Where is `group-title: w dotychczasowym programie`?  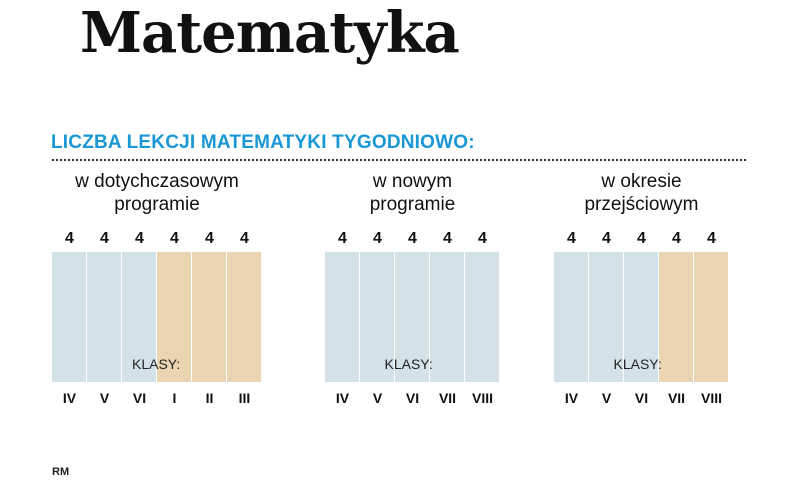
group-title: w dotychczasowym programie is located at coordinates (157, 193).